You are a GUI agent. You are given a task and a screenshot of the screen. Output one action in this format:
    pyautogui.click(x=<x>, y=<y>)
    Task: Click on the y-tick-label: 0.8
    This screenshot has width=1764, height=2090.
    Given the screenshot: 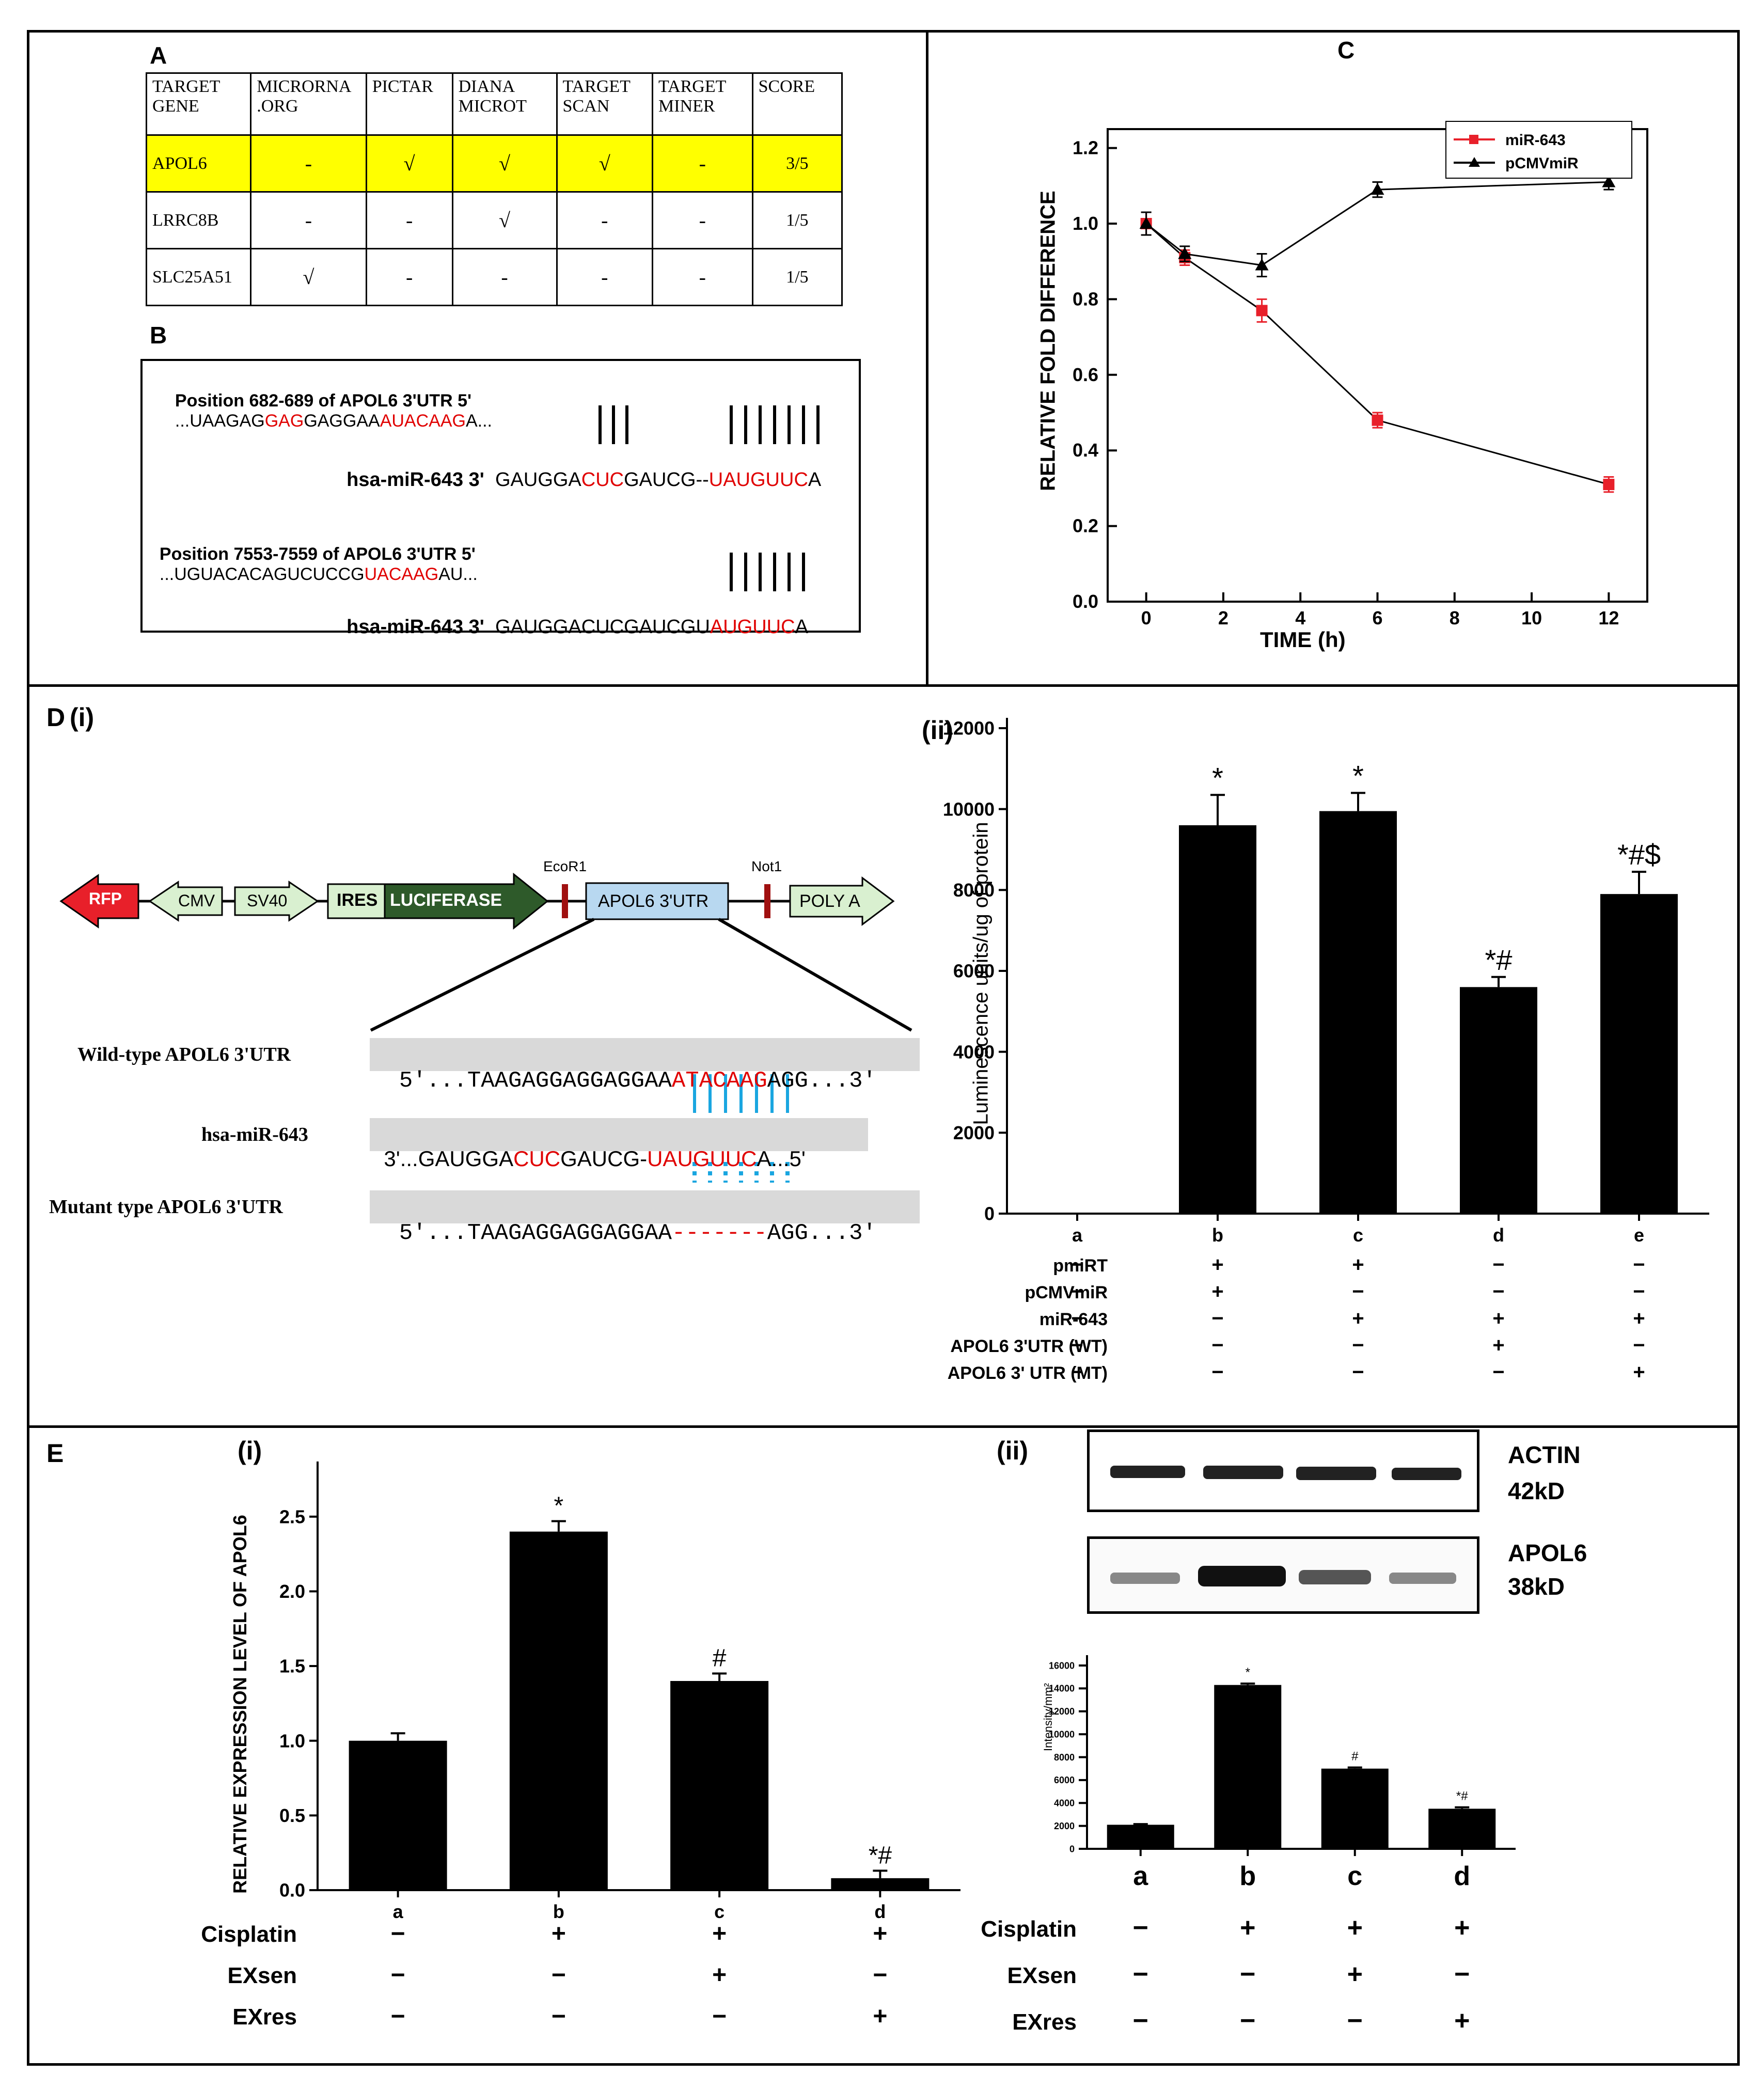 What is the action you would take?
    pyautogui.click(x=1086, y=298)
    